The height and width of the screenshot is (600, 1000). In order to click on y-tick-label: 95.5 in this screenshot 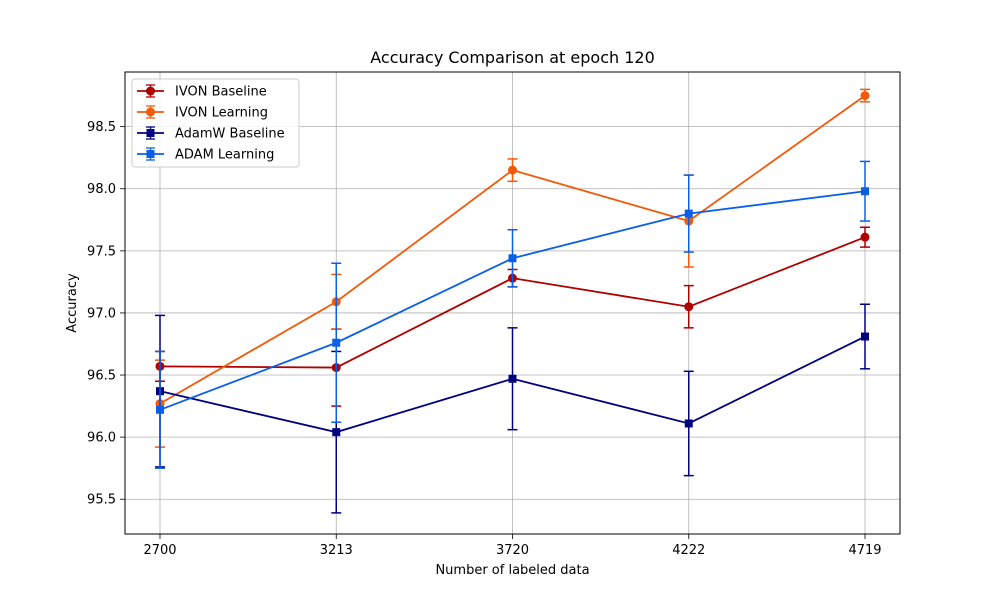, I will do `click(101, 500)`.